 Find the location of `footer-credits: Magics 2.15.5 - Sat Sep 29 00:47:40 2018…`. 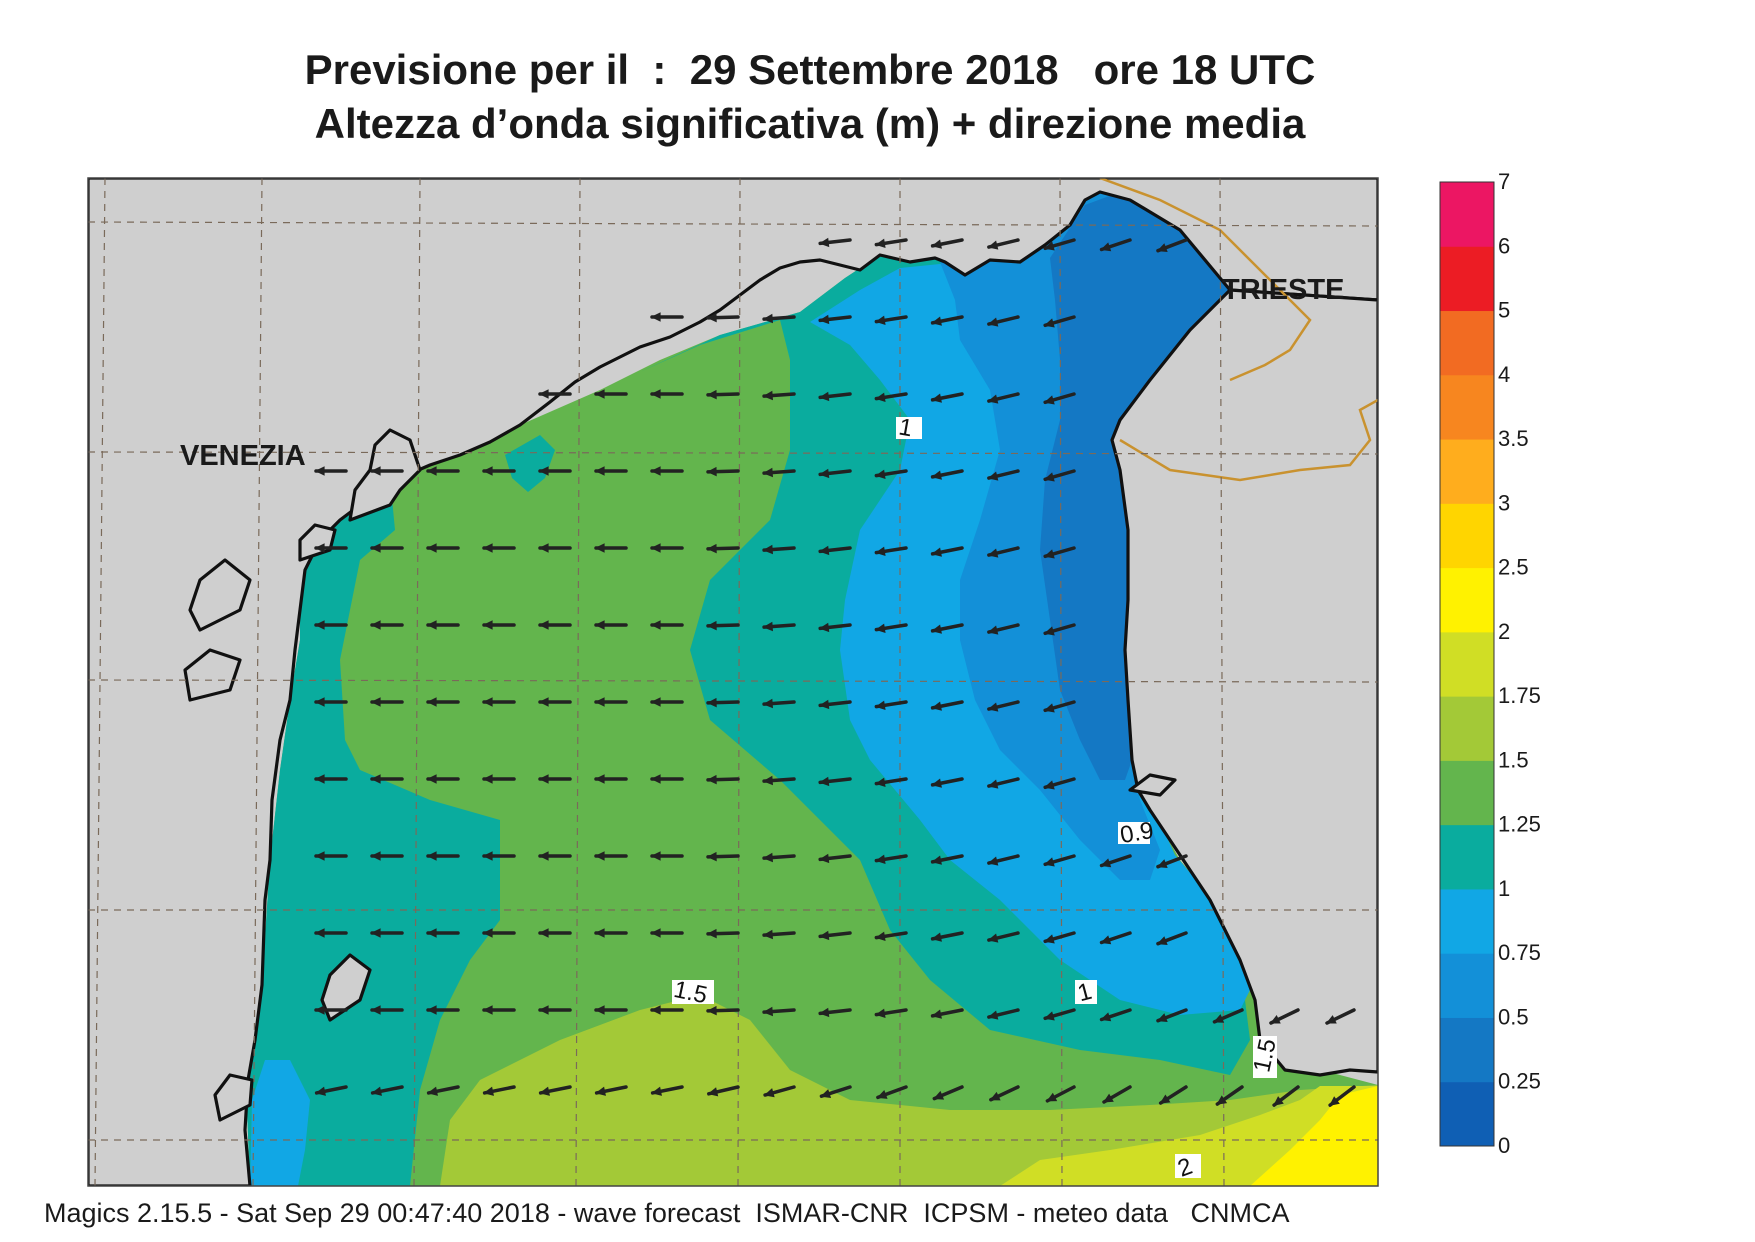

footer-credits: Magics 2.15.5 - Sat Sep 29 00:47:40 2018… is located at coordinates (667, 1213).